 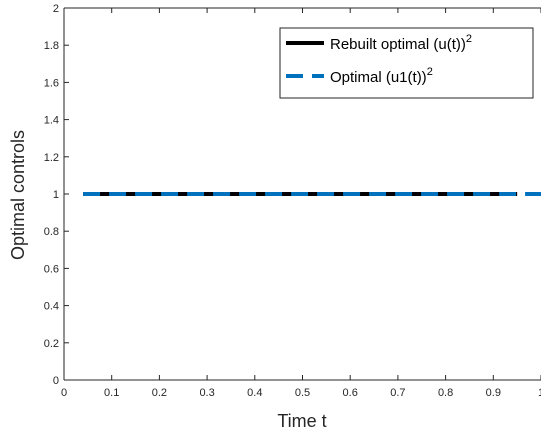 I want to click on y-tick-label: 1, so click(x=56, y=195).